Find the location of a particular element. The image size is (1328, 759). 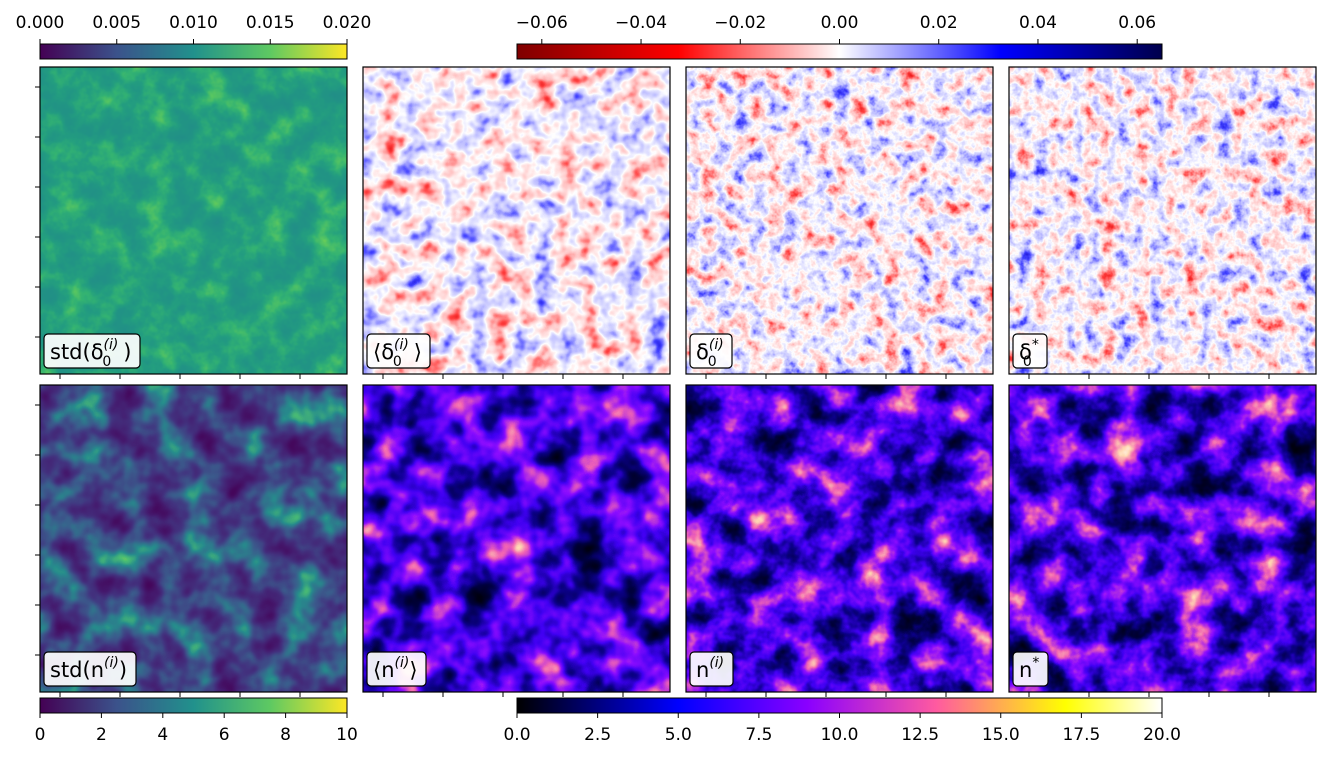

panel-truth-n: n* is located at coordinates (1162, 540).